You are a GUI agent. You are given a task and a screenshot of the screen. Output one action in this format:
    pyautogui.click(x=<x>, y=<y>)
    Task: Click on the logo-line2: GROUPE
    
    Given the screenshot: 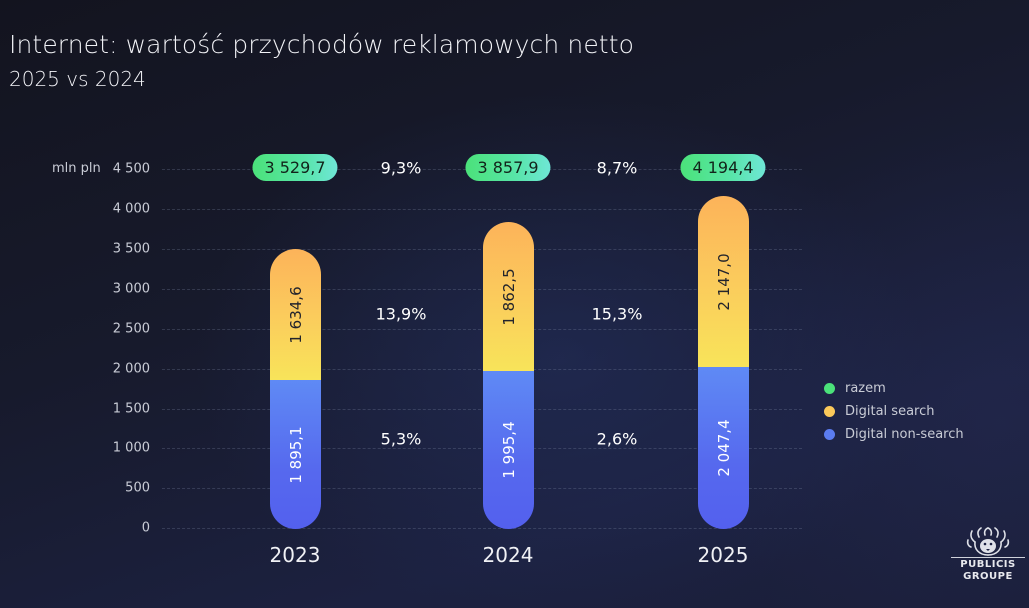 What is the action you would take?
    pyautogui.click(x=988, y=576)
    